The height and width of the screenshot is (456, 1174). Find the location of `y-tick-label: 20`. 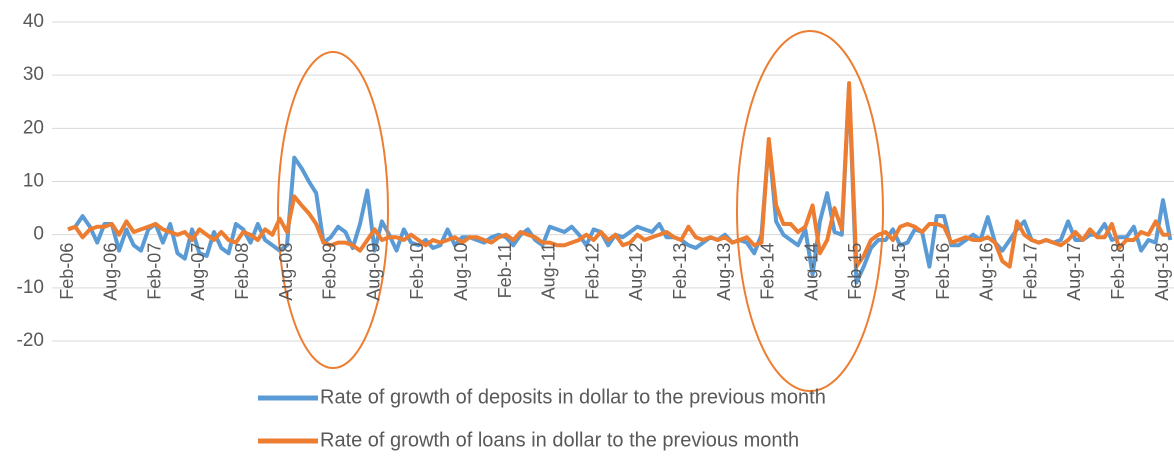

y-tick-label: 20 is located at coordinates (33, 127).